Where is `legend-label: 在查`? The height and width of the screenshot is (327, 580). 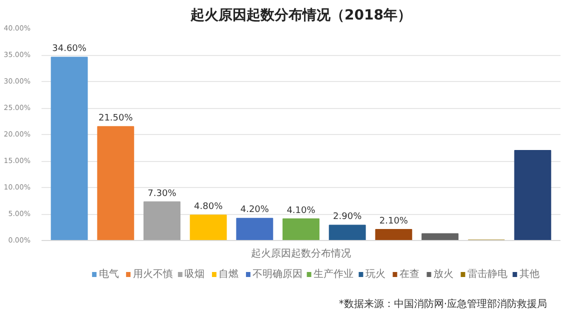
legend-label: 在查 is located at coordinates (409, 274).